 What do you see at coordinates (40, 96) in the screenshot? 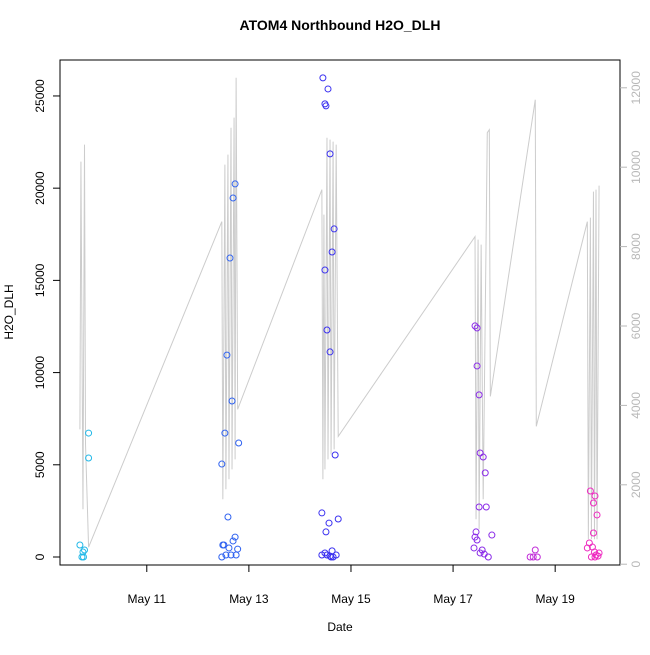
I see `y-tick-label: 25000` at bounding box center [40, 96].